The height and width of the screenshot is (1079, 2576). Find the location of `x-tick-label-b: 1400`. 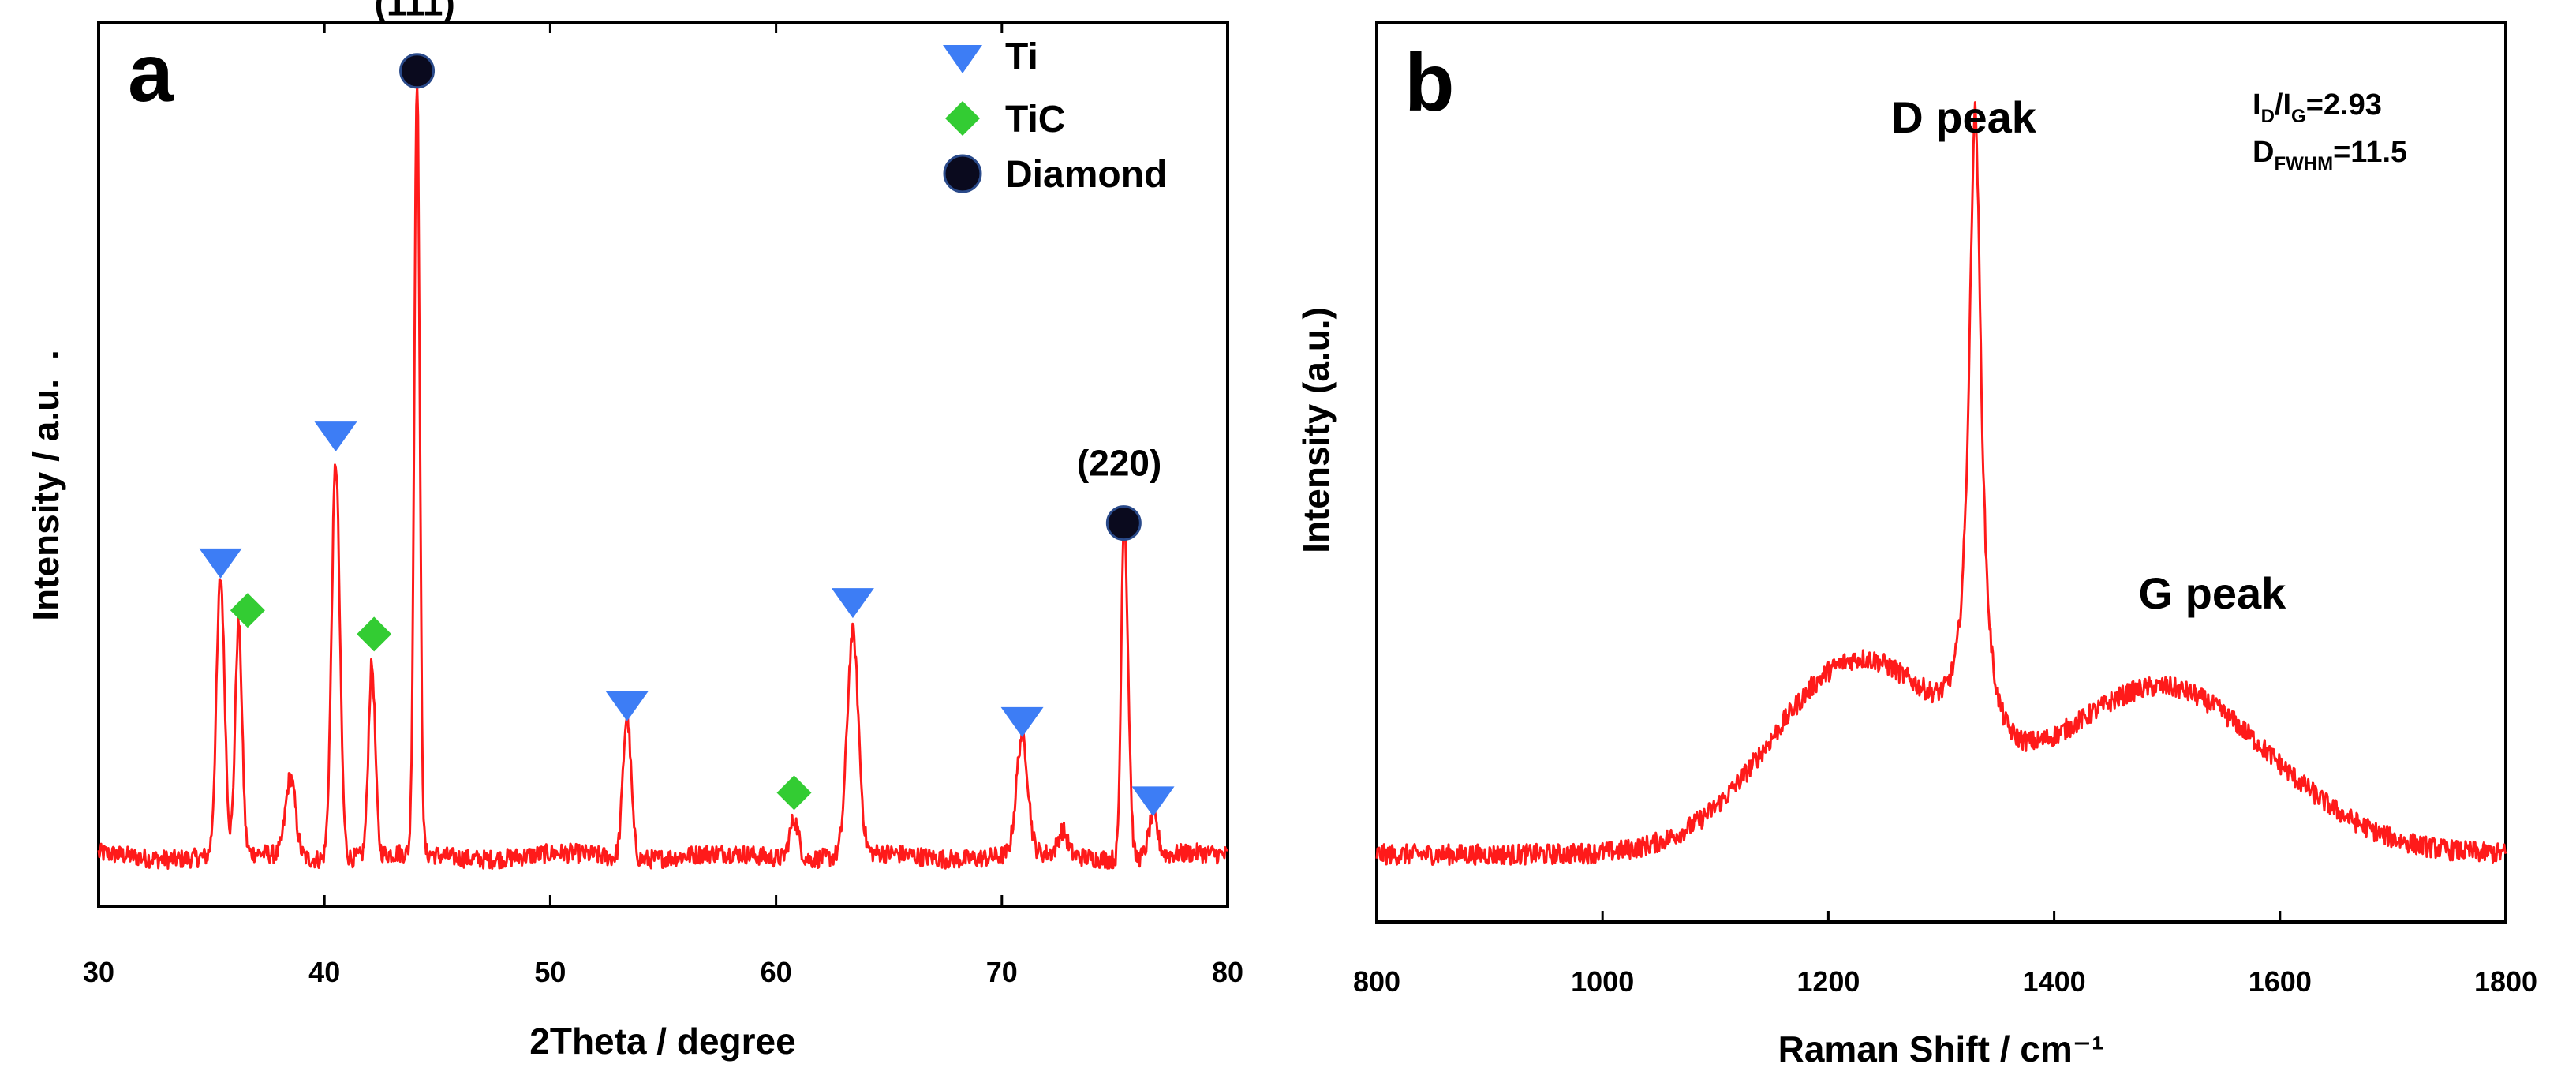

x-tick-label-b: 1400 is located at coordinates (2054, 981).